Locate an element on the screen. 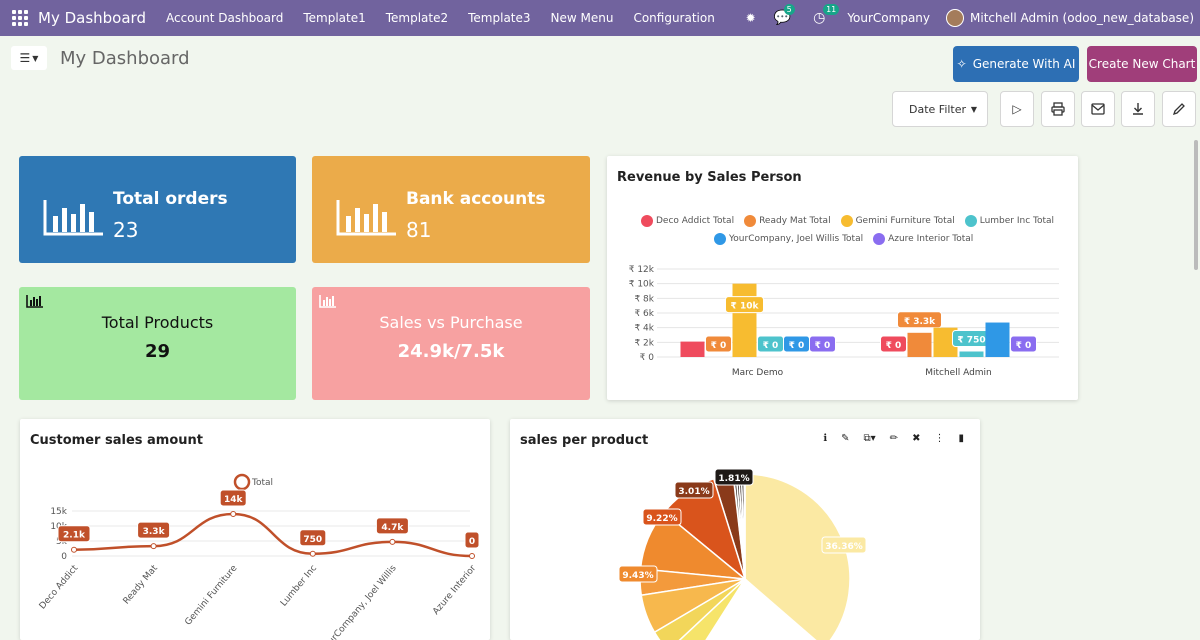 The image size is (1200, 640). generate-with-ai-button: ✧ Generate With AI is located at coordinates (1016, 64).